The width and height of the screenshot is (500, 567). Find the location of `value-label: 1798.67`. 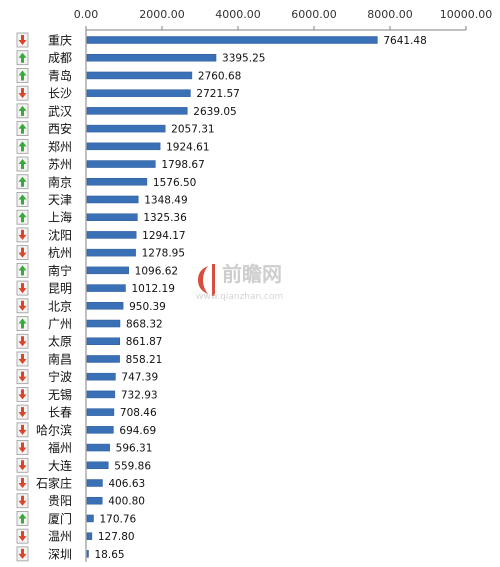

value-label: 1798.67 is located at coordinates (182, 165).